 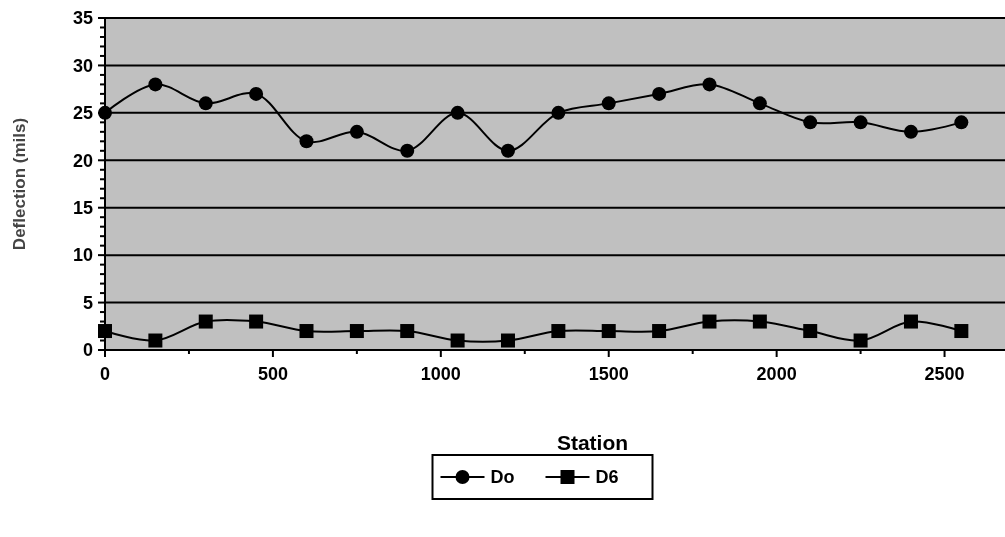 I want to click on x-tick-label: 0, so click(x=105, y=374).